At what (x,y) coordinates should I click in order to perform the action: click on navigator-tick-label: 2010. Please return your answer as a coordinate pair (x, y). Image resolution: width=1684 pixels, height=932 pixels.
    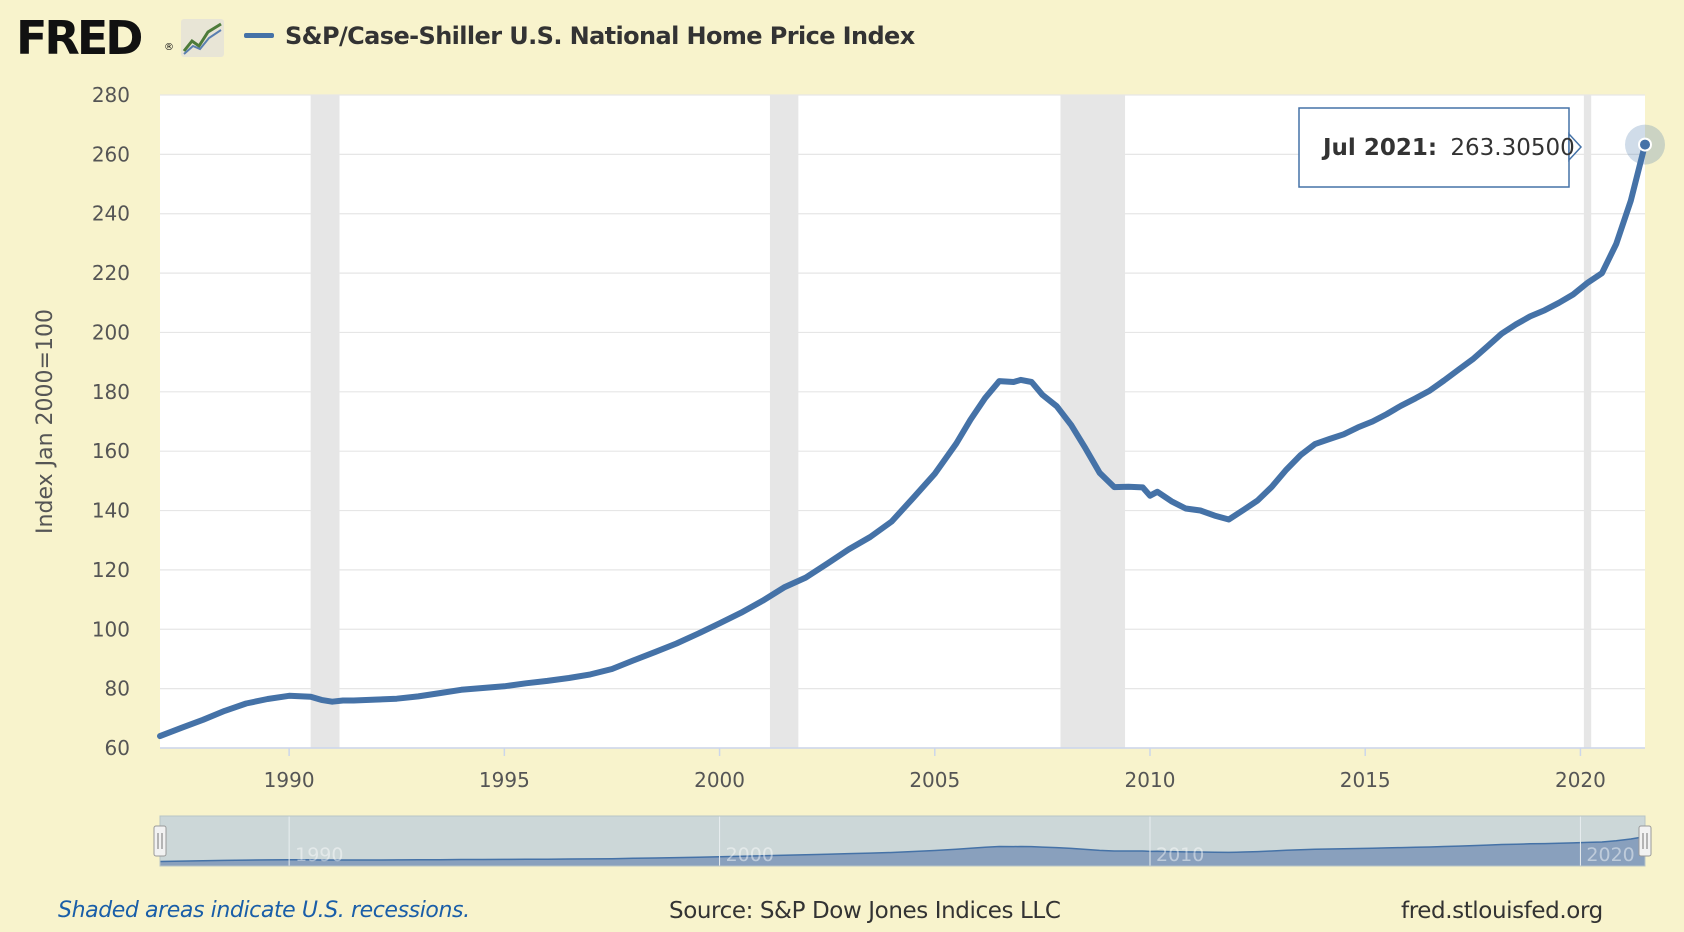
    Looking at the image, I should click on (1180, 855).